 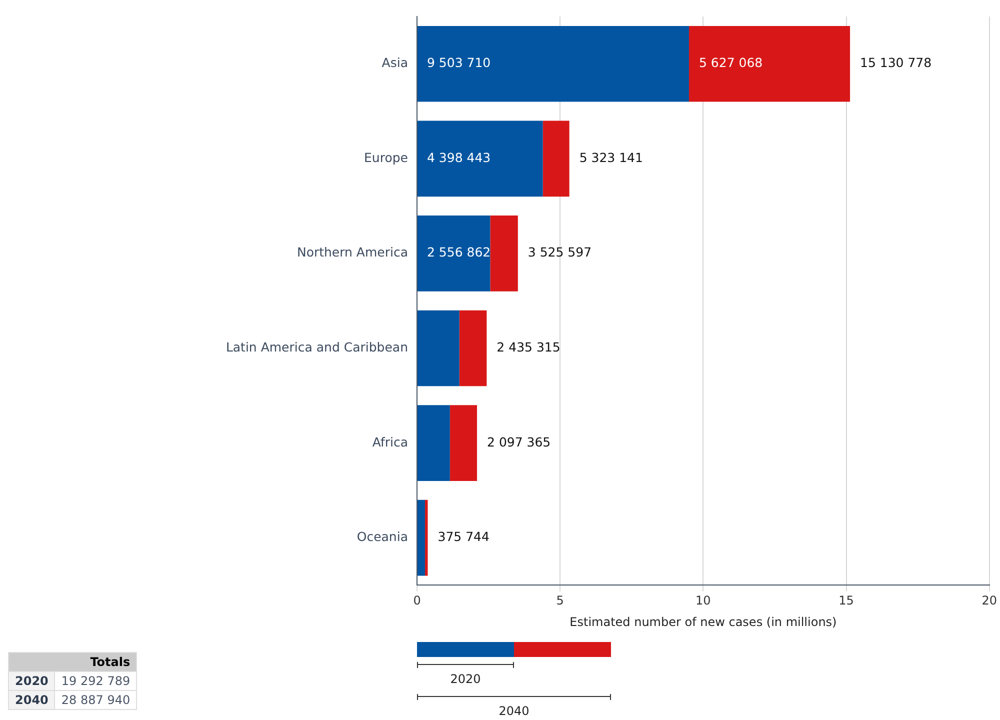 I want to click on annotation: 15 130 778, so click(x=896, y=62).